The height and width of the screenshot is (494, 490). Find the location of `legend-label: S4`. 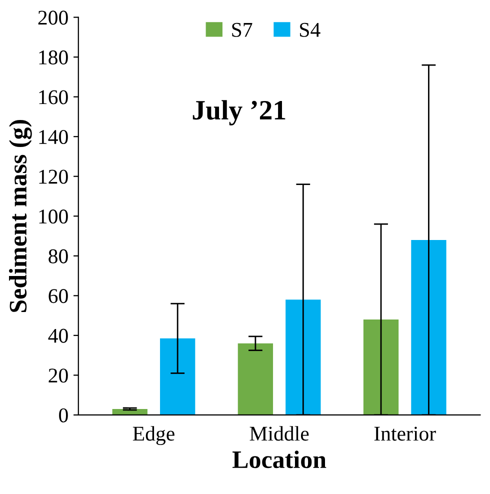

legend-label: S4 is located at coordinates (310, 29).